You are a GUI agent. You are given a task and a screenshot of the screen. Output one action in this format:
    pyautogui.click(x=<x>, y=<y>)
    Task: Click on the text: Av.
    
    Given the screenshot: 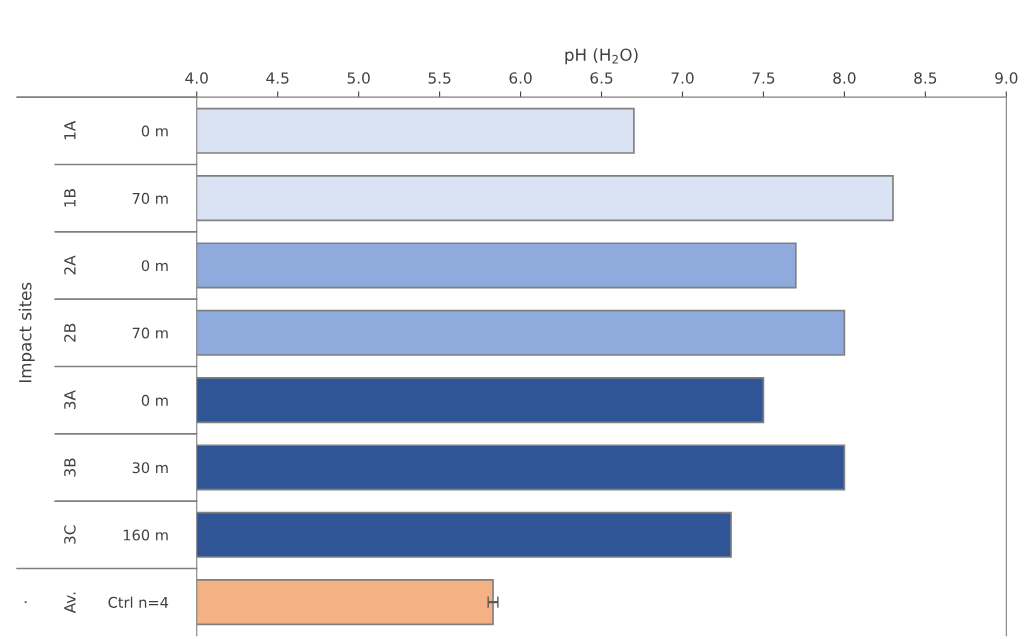 What is the action you would take?
    pyautogui.click(x=70, y=603)
    